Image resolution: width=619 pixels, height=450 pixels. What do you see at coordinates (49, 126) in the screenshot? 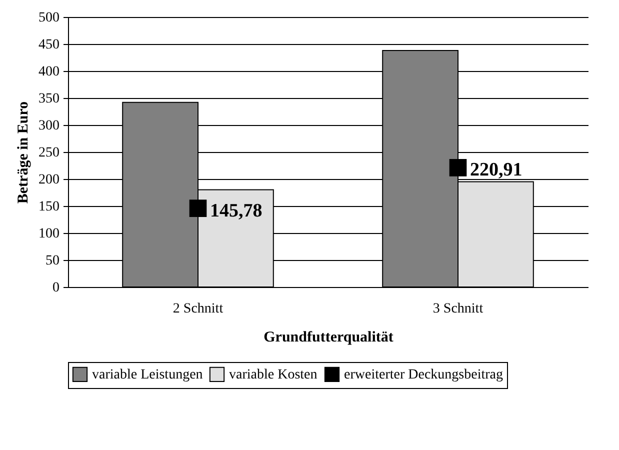
I see `y-tick-label: 300` at bounding box center [49, 126].